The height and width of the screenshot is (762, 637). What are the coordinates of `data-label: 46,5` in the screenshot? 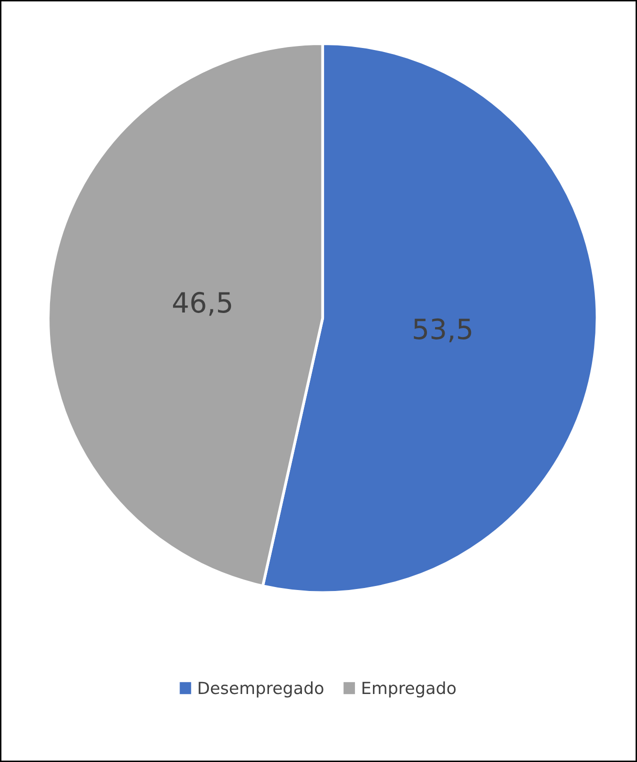 It's located at (202, 304).